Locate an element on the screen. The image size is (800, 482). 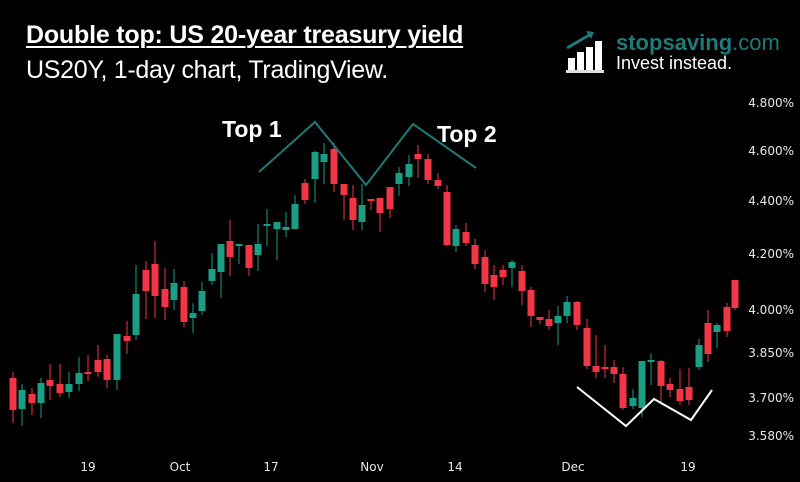
brand-logo: stopsaving.com Invest instead. is located at coordinates (672, 53).